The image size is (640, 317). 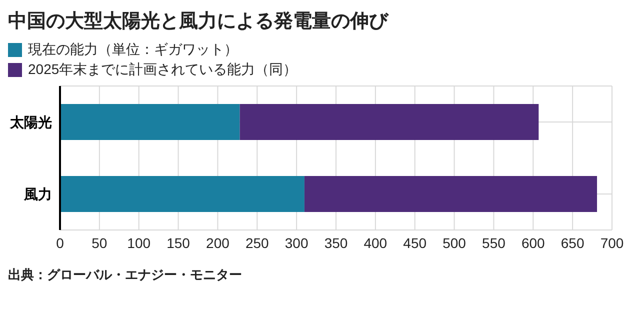 What do you see at coordinates (37, 194) in the screenshot?
I see `y-tick-label: 風力` at bounding box center [37, 194].